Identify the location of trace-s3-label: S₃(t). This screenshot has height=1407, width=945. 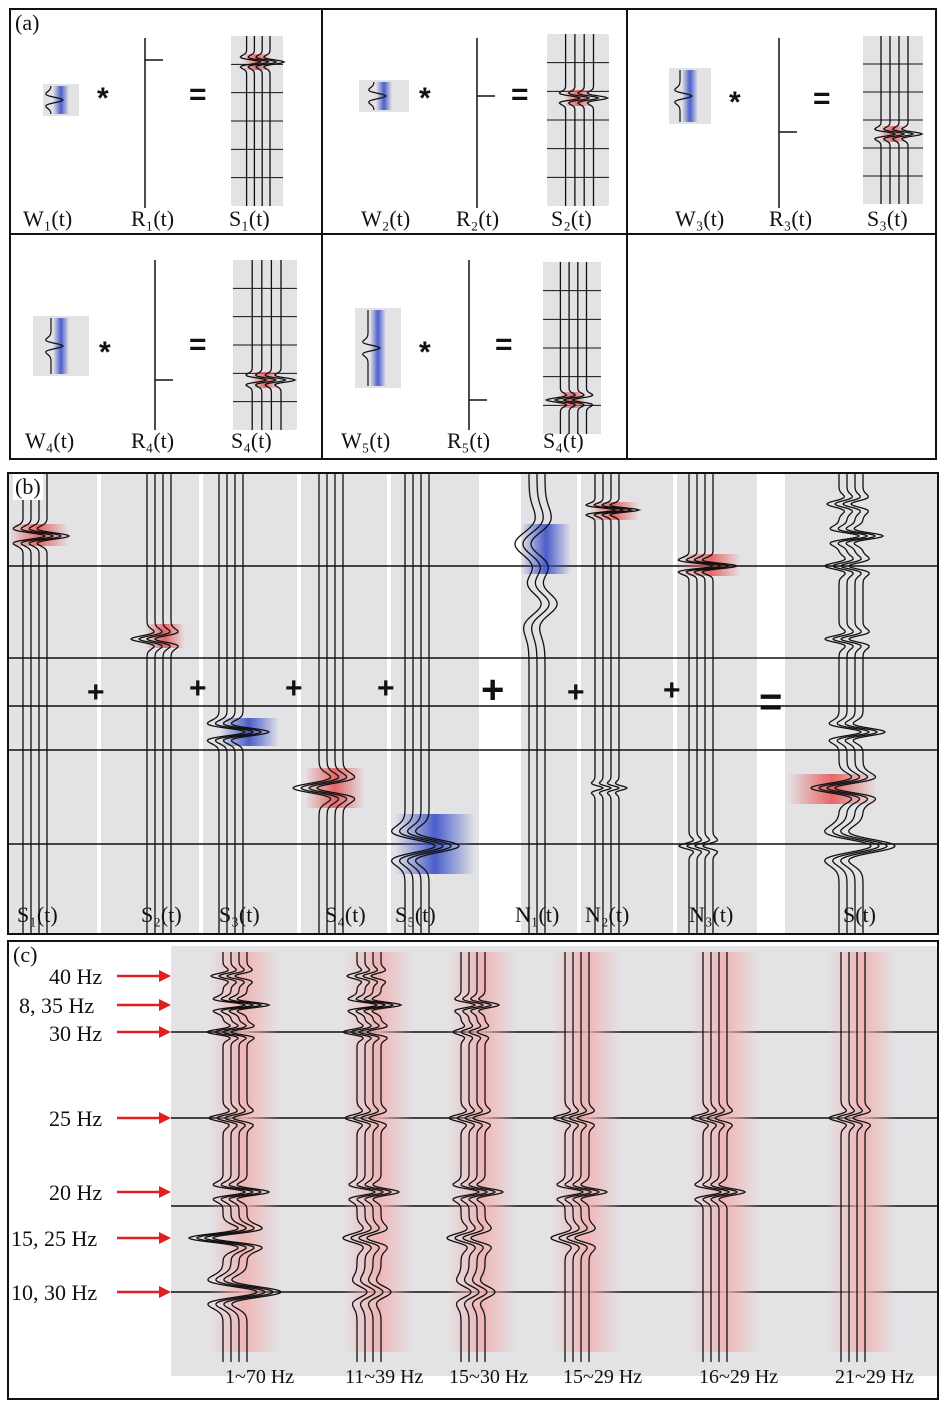
(239, 914).